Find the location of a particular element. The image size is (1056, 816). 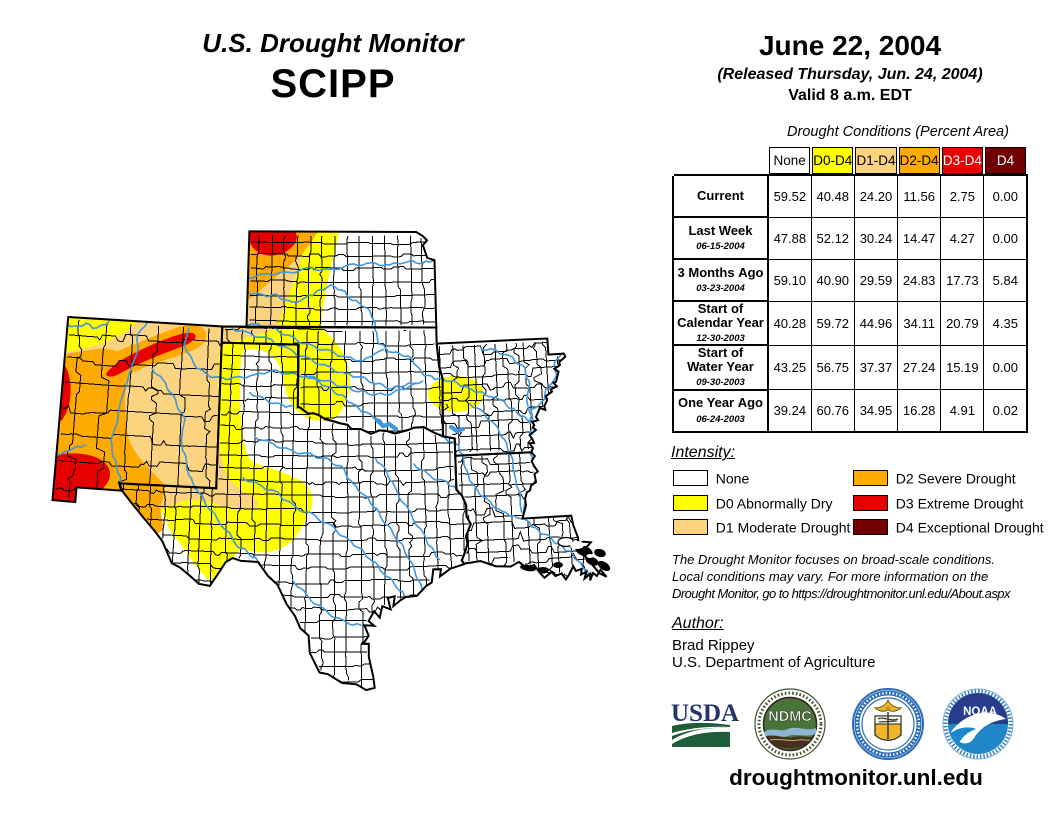

svg-text: NDMC is located at coordinates (790, 717).